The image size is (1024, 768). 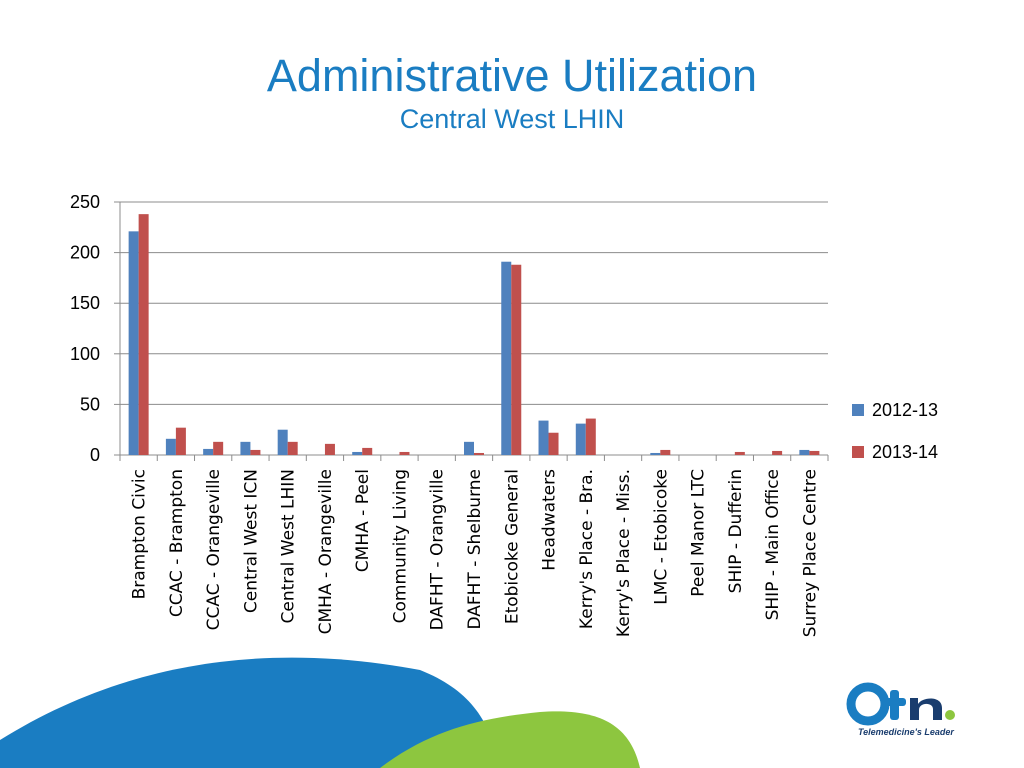 What do you see at coordinates (177, 543) in the screenshot?
I see `x-category-label: CCAC - Brampton` at bounding box center [177, 543].